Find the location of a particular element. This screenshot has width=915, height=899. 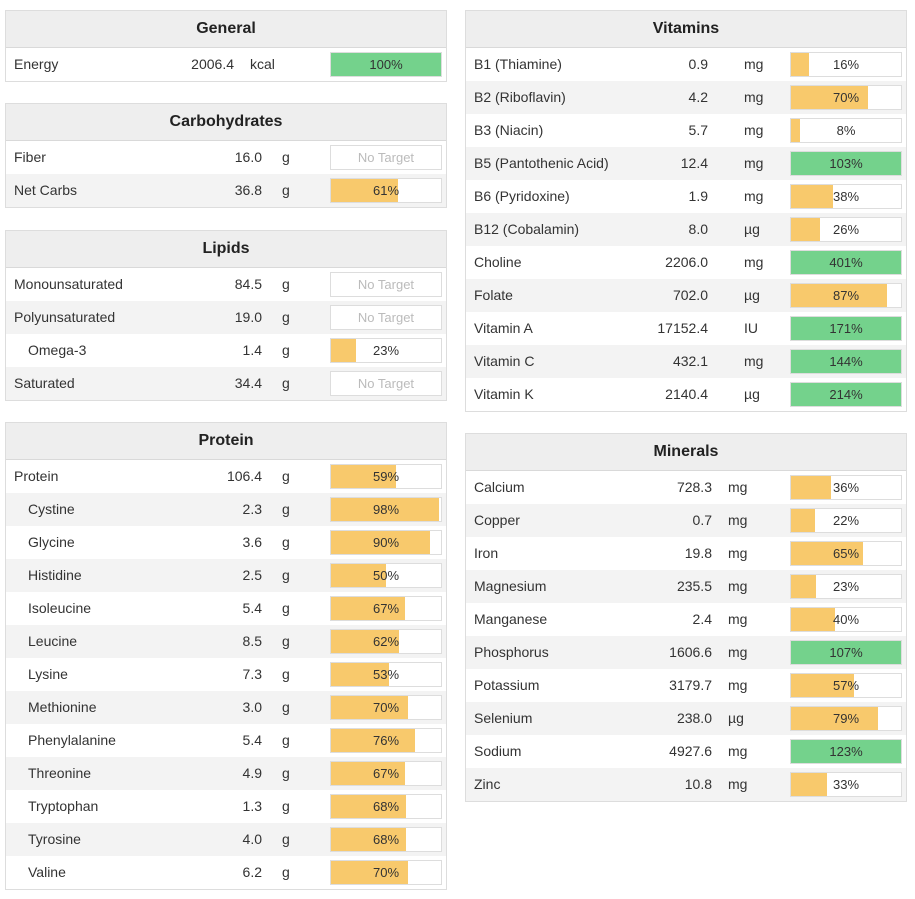

nutrient-name: Lysine is located at coordinates (48, 674).